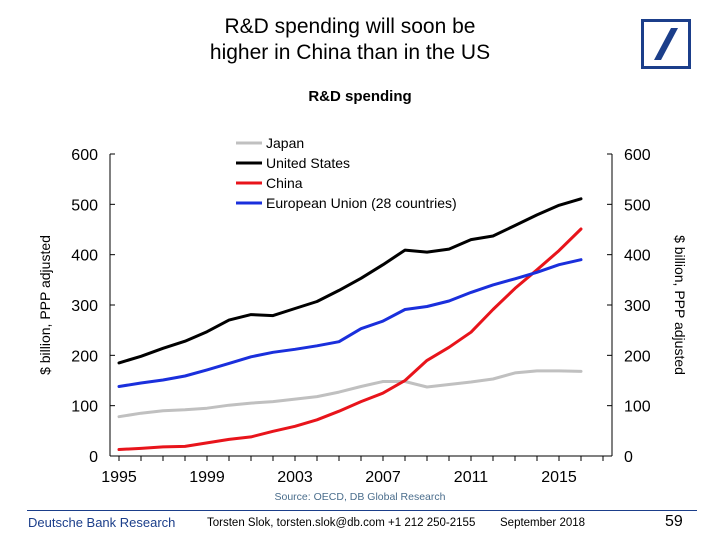  I want to click on y-tick-label-left: 0, so click(93, 457).